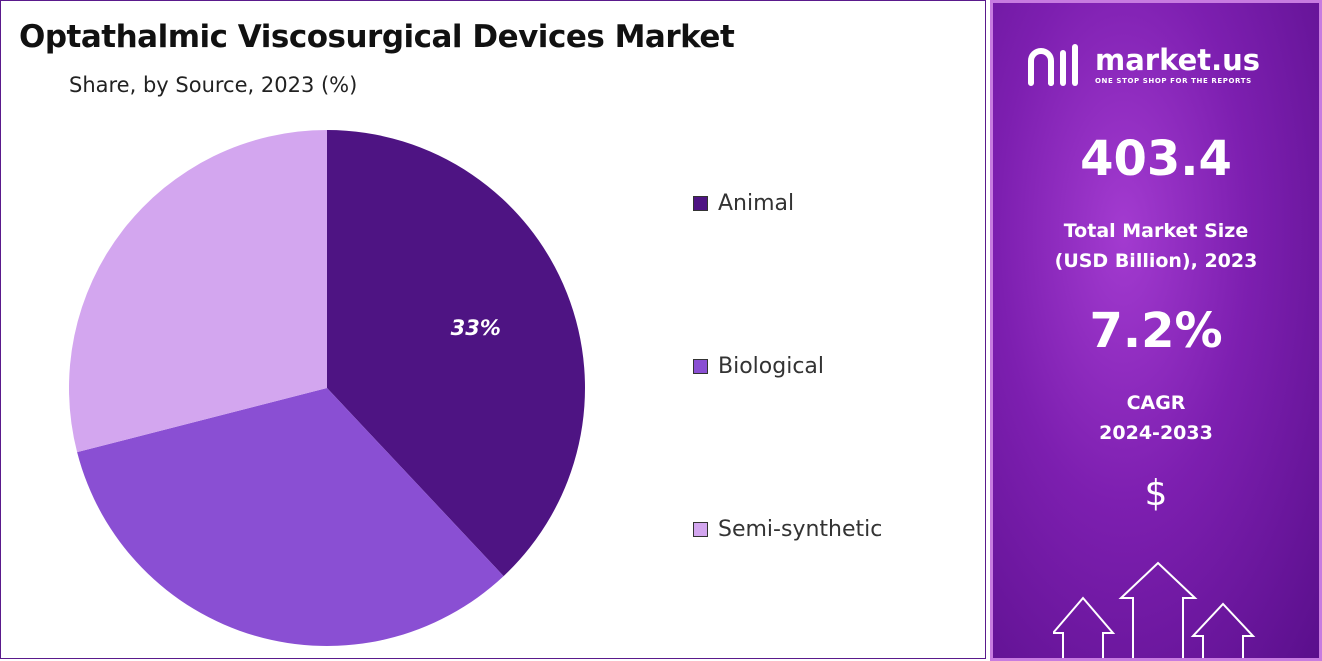  I want to click on brand-name: market.us, so click(1178, 60).